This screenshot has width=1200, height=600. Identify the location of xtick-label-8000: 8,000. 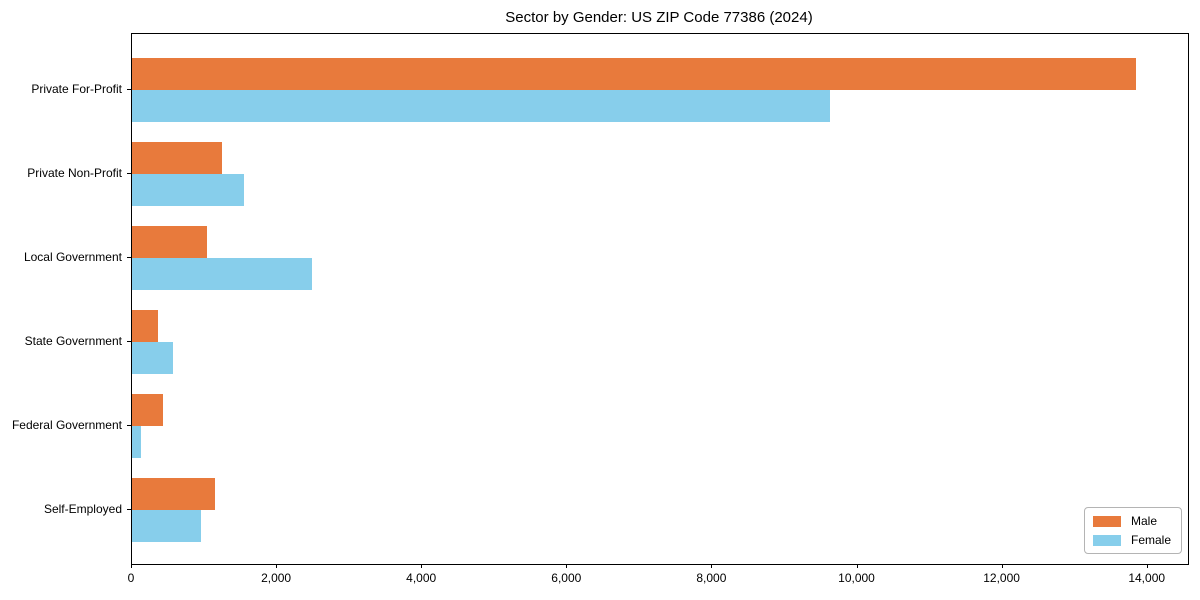
(711, 578).